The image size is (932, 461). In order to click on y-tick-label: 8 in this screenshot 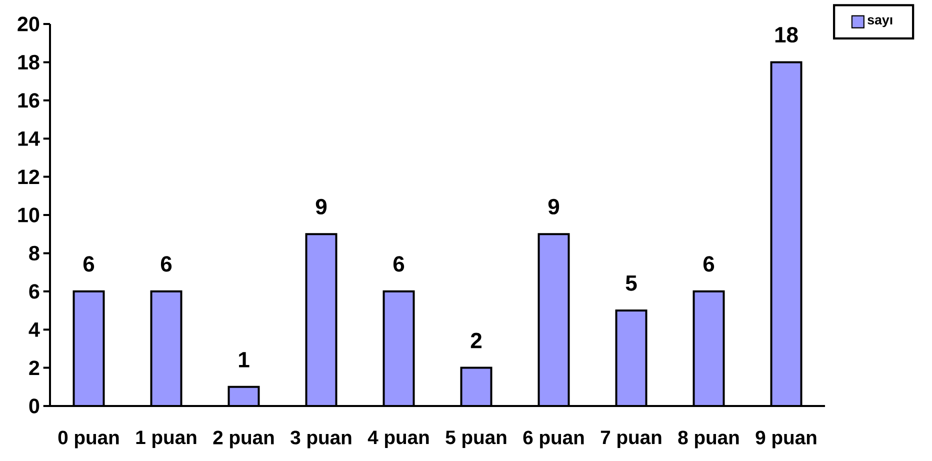, I will do `click(34, 253)`.